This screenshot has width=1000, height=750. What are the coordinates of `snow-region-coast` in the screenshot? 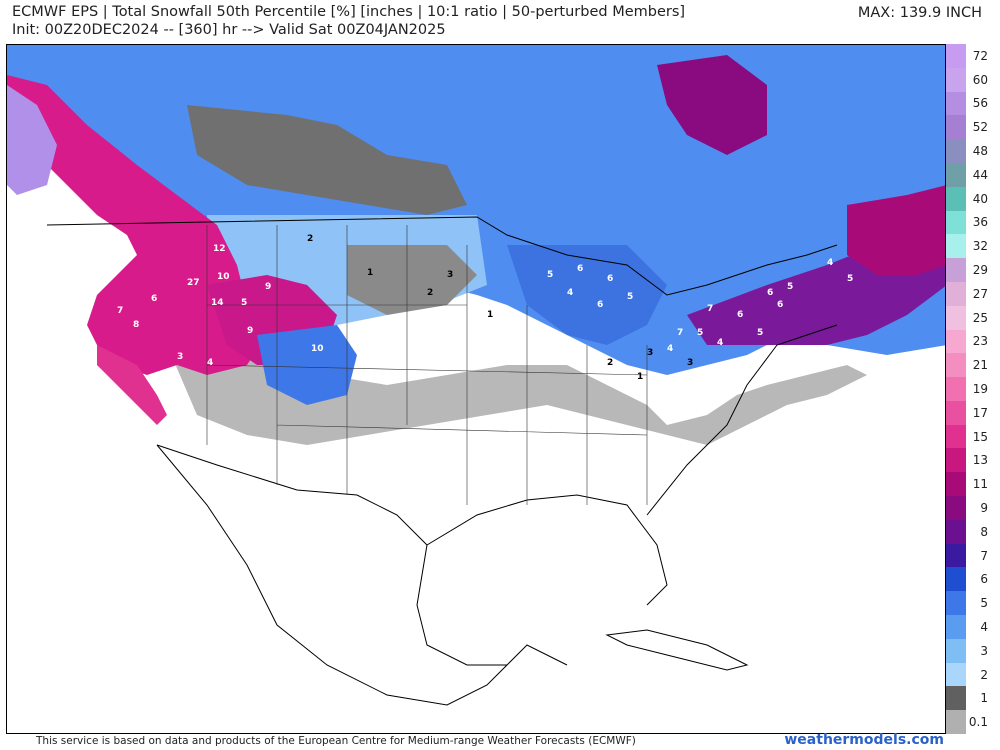 It's located at (32, 140).